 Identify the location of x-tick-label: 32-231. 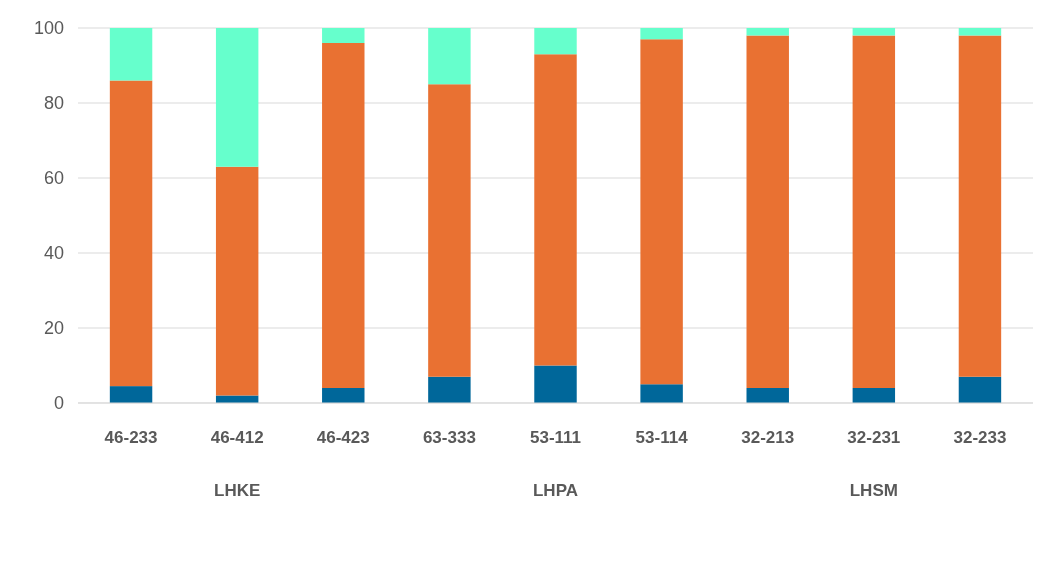
(874, 437).